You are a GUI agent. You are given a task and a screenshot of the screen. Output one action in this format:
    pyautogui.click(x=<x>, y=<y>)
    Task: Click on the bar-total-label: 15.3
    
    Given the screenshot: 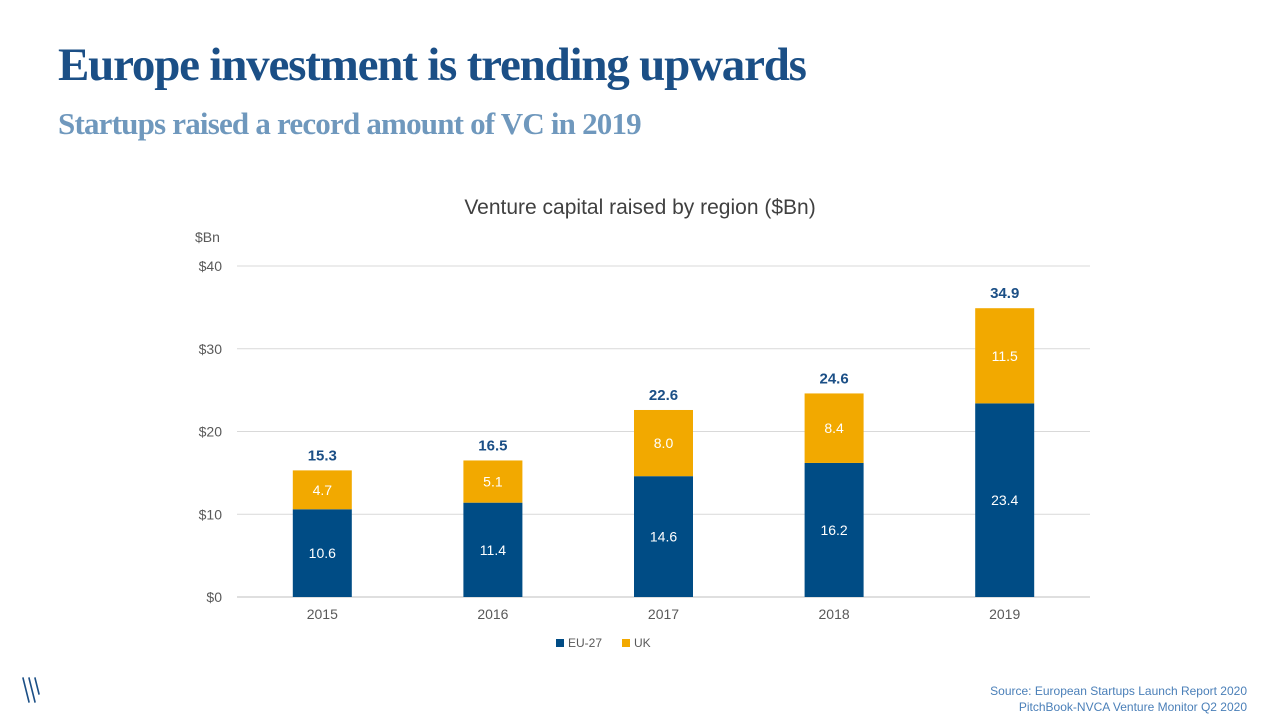 What is the action you would take?
    pyautogui.click(x=322, y=455)
    